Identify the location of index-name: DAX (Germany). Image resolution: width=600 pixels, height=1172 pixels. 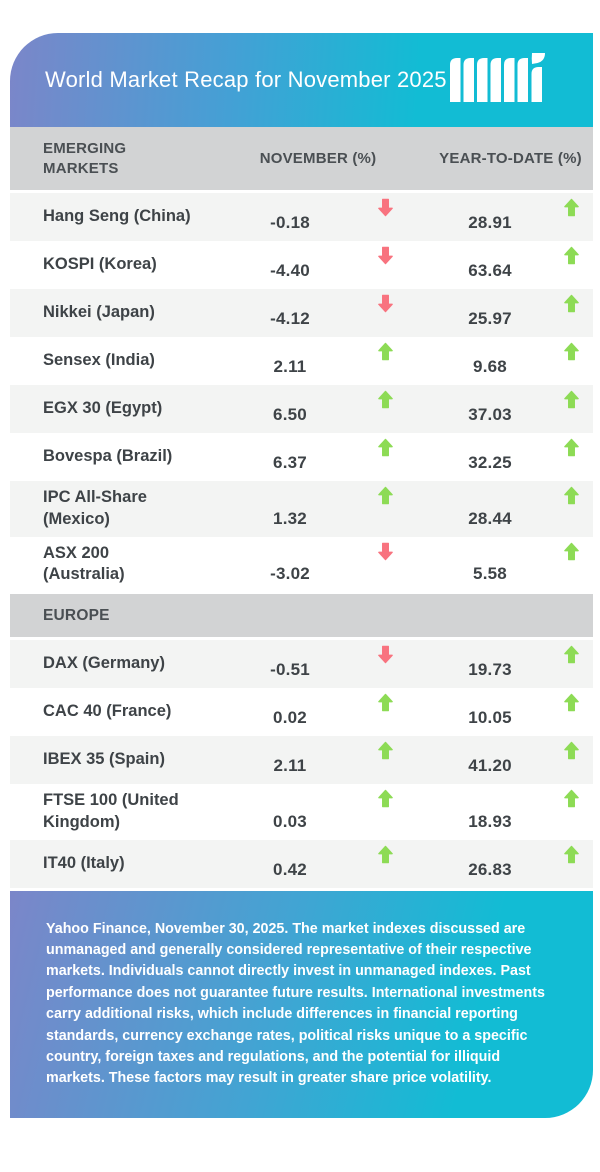
(104, 663).